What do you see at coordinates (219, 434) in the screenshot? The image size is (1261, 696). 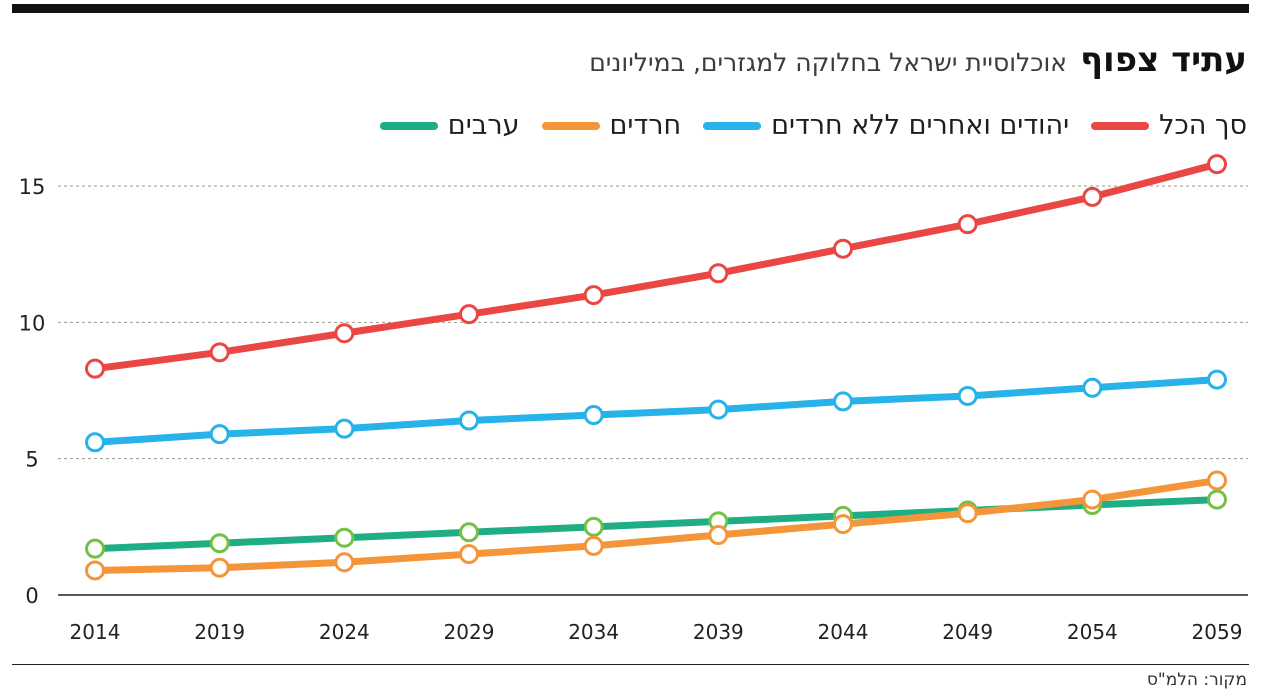 I see `data-point-jews-others-2019` at bounding box center [219, 434].